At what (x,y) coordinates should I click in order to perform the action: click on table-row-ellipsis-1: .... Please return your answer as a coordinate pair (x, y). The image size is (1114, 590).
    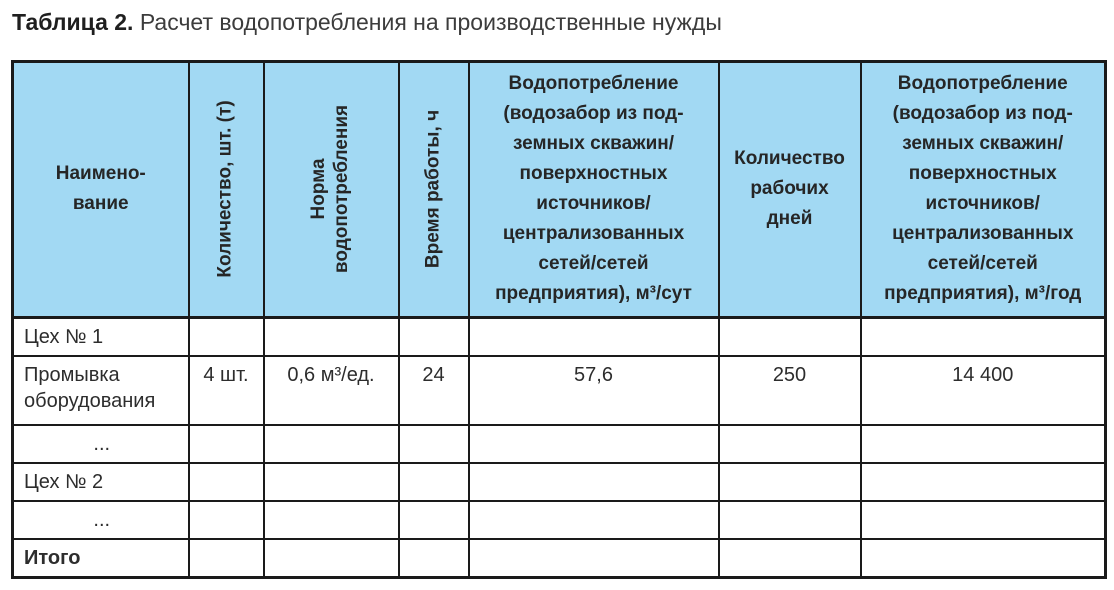
    Looking at the image, I should click on (559, 444).